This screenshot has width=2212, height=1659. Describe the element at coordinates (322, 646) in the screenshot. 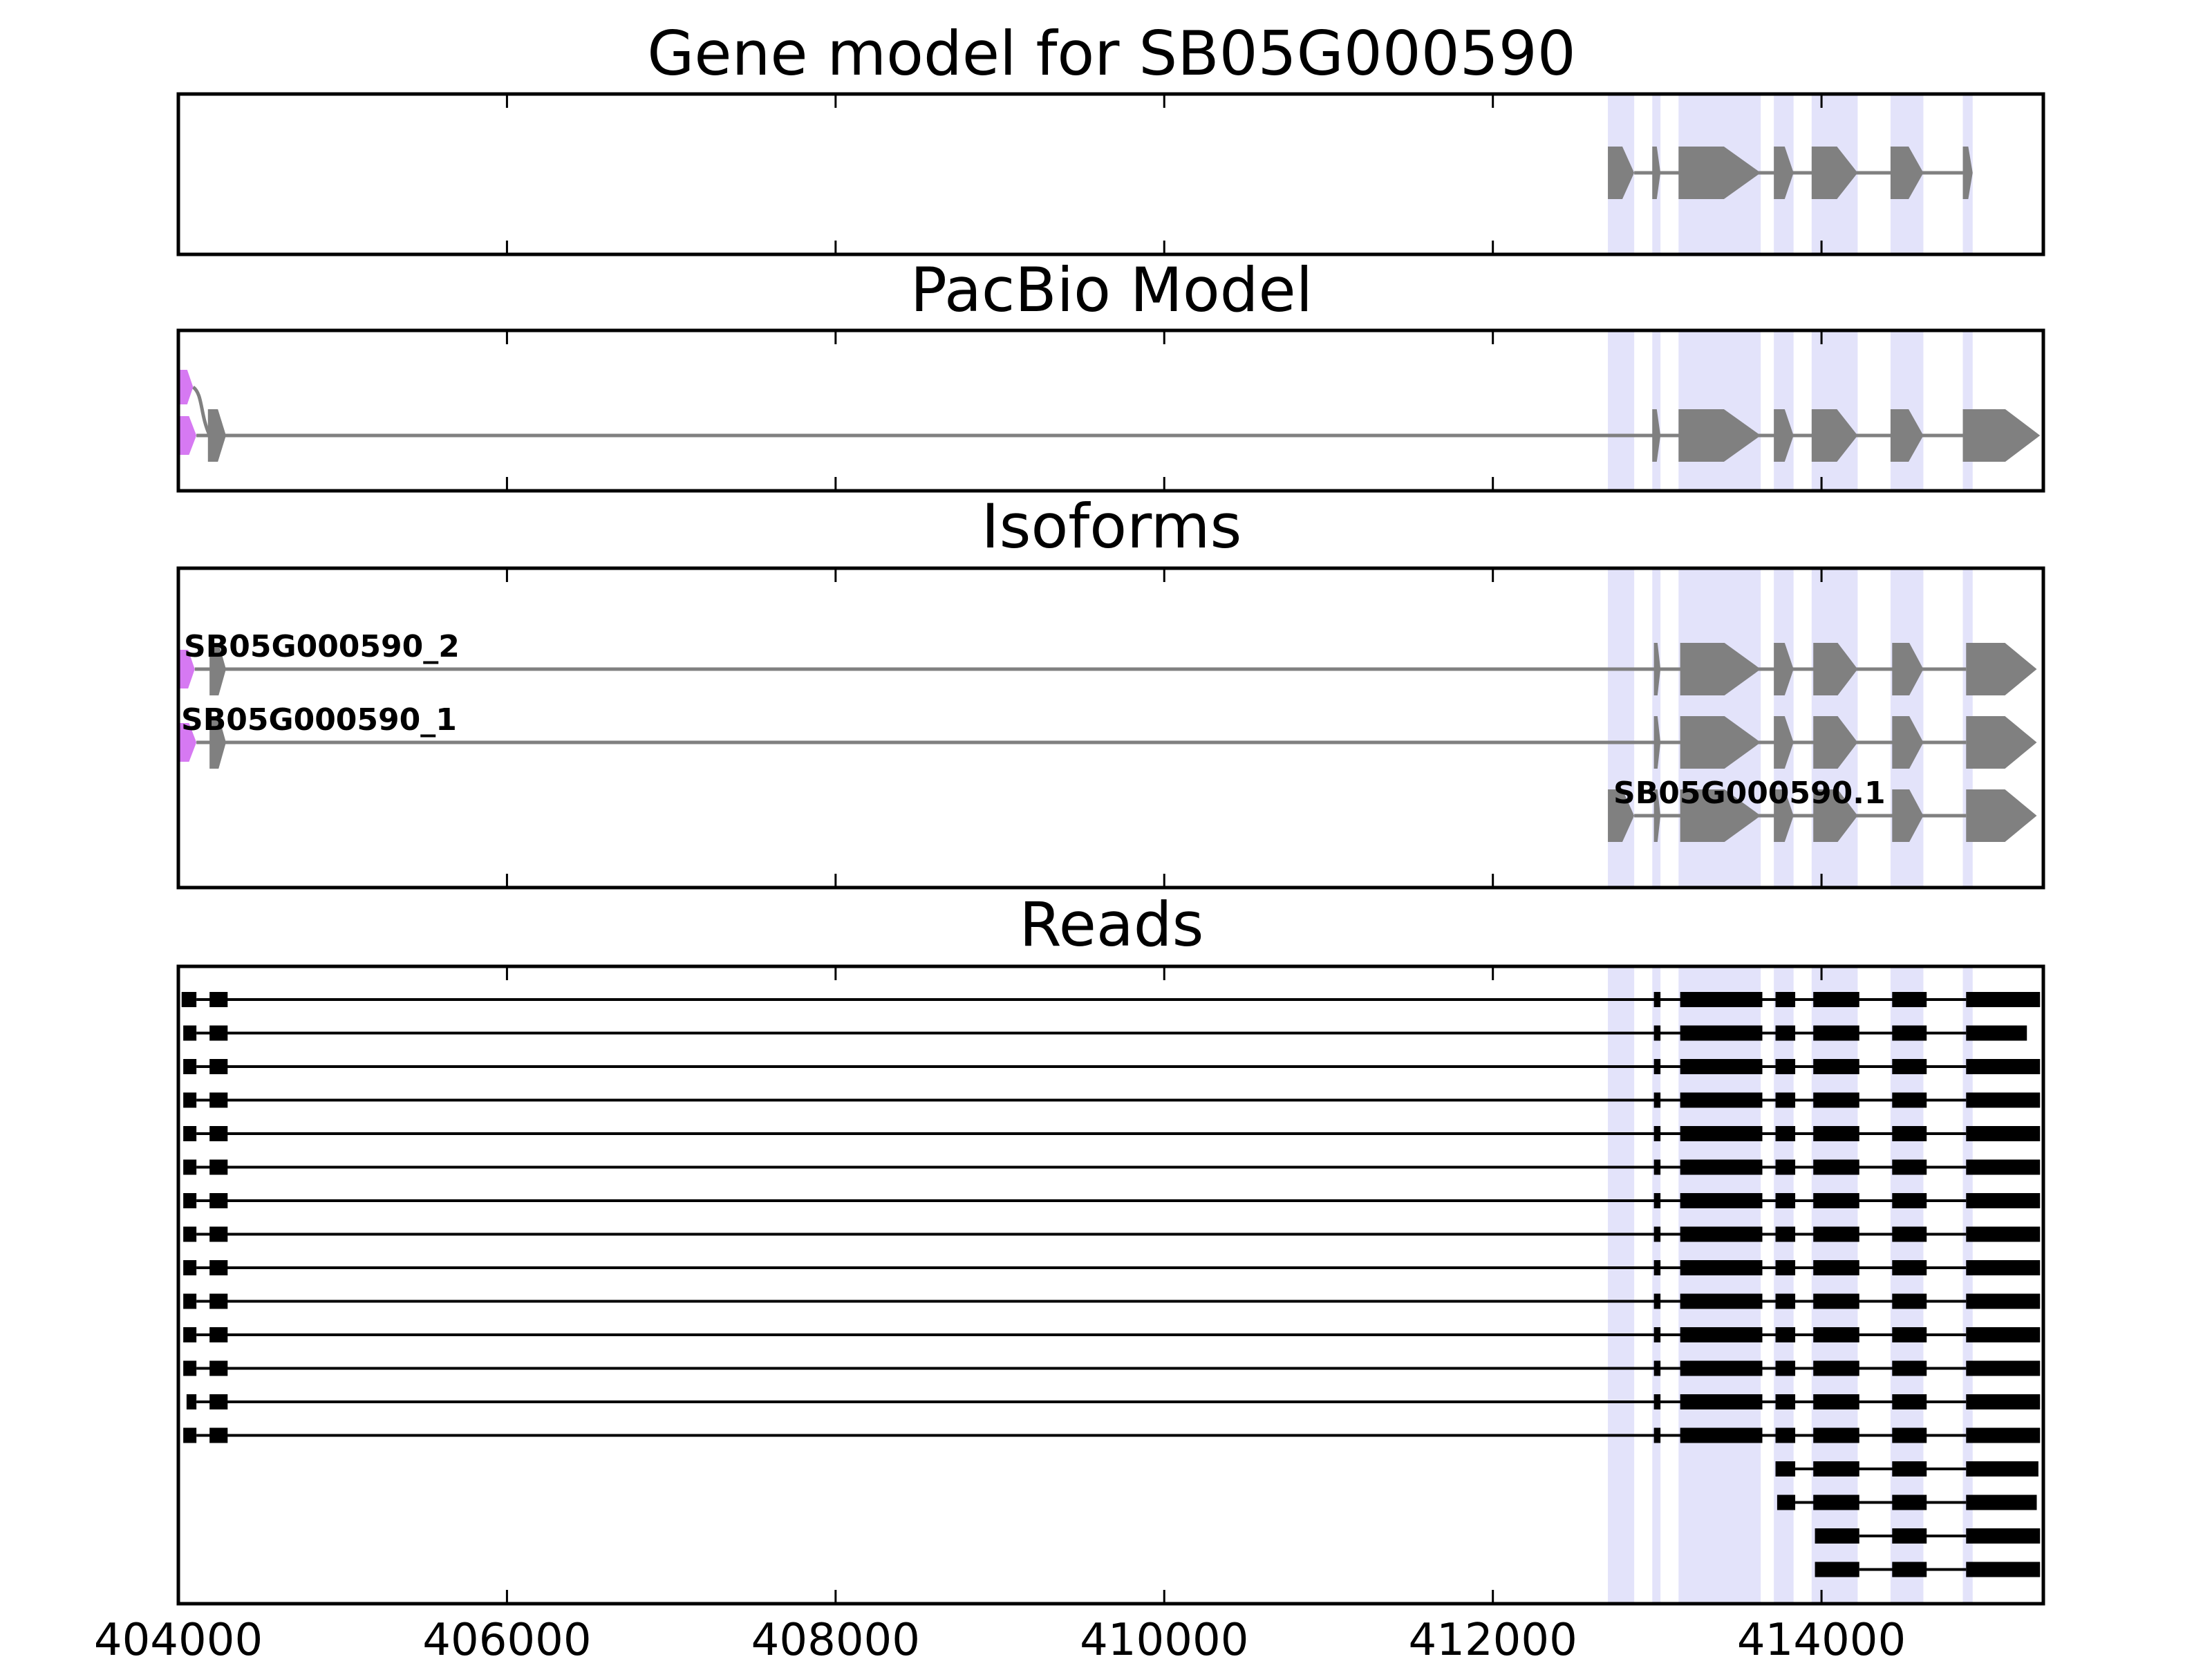

I see `isoform-label: SB05G000590_2` at that location.